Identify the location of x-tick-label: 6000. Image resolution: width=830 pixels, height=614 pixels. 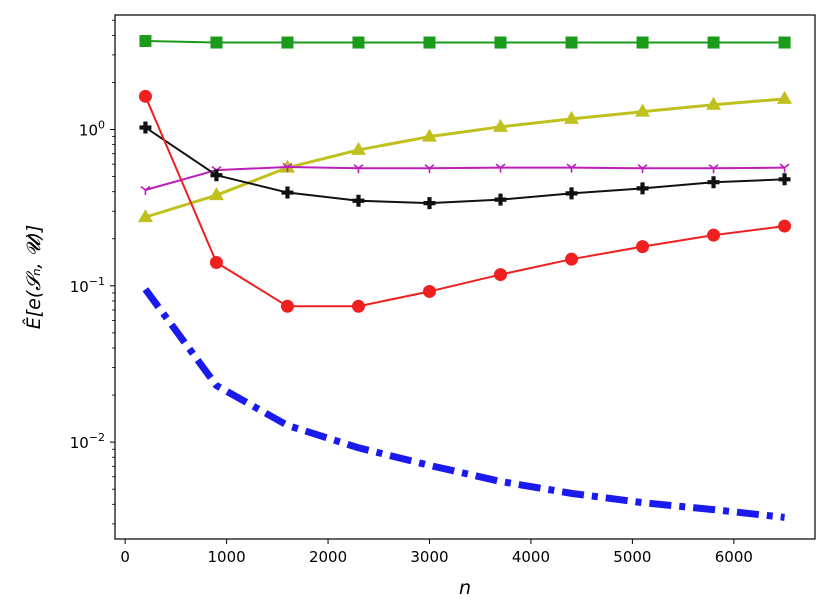
(734, 557).